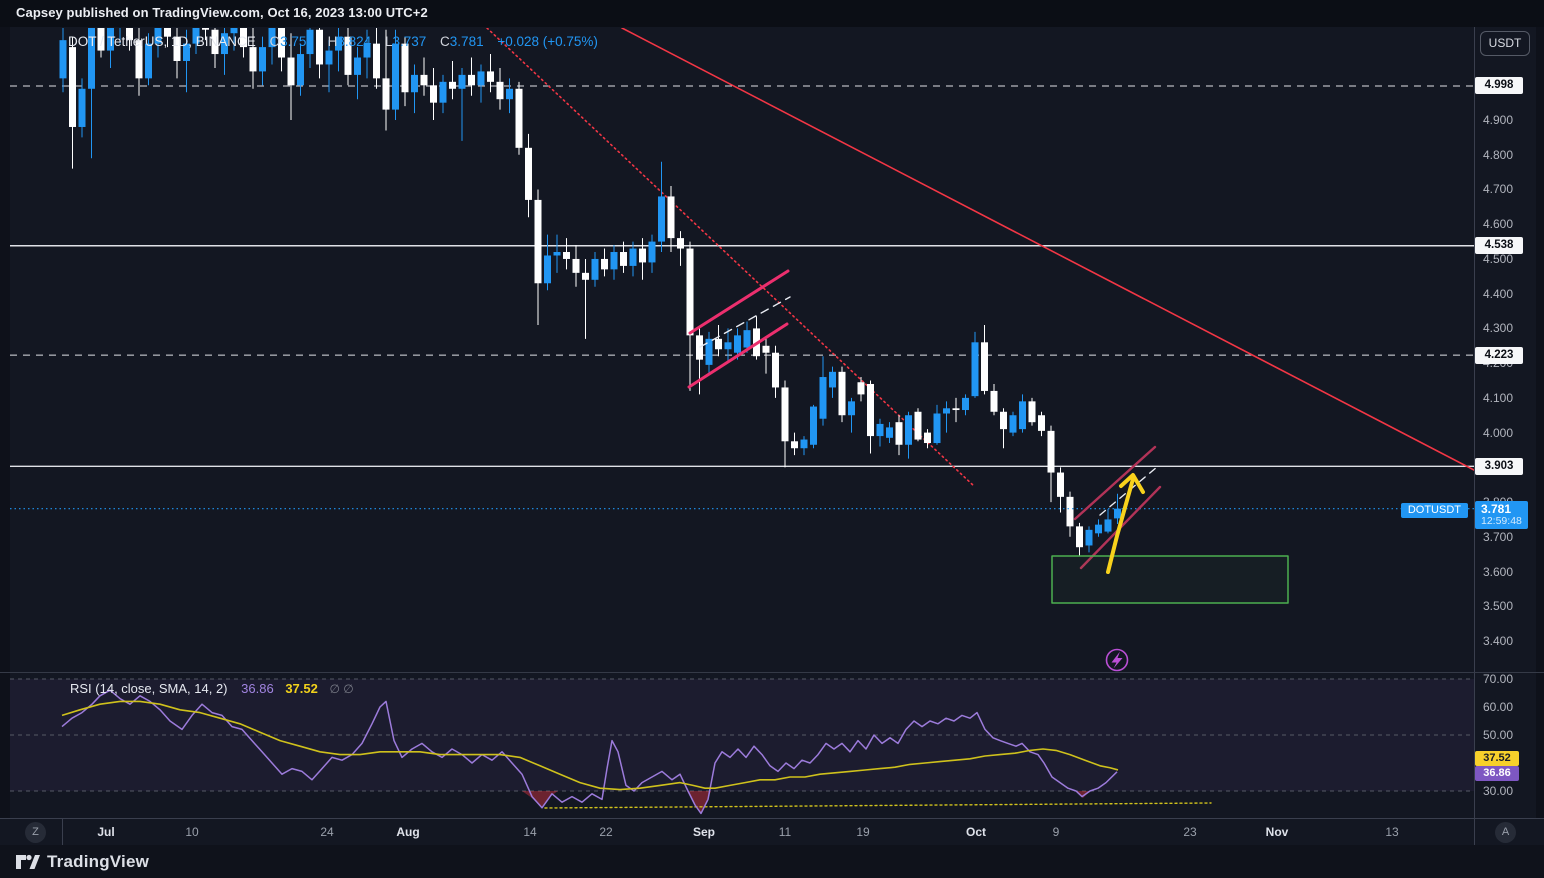 The width and height of the screenshot is (1544, 878). What do you see at coordinates (1117, 660) in the screenshot?
I see `lightning-badge-circle` at bounding box center [1117, 660].